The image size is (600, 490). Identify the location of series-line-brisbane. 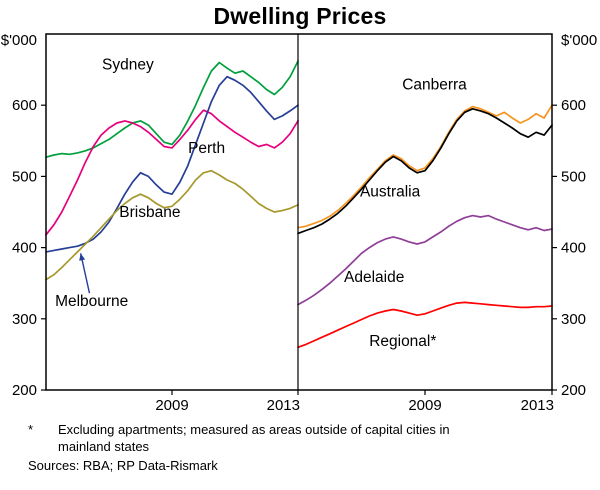
(172, 225).